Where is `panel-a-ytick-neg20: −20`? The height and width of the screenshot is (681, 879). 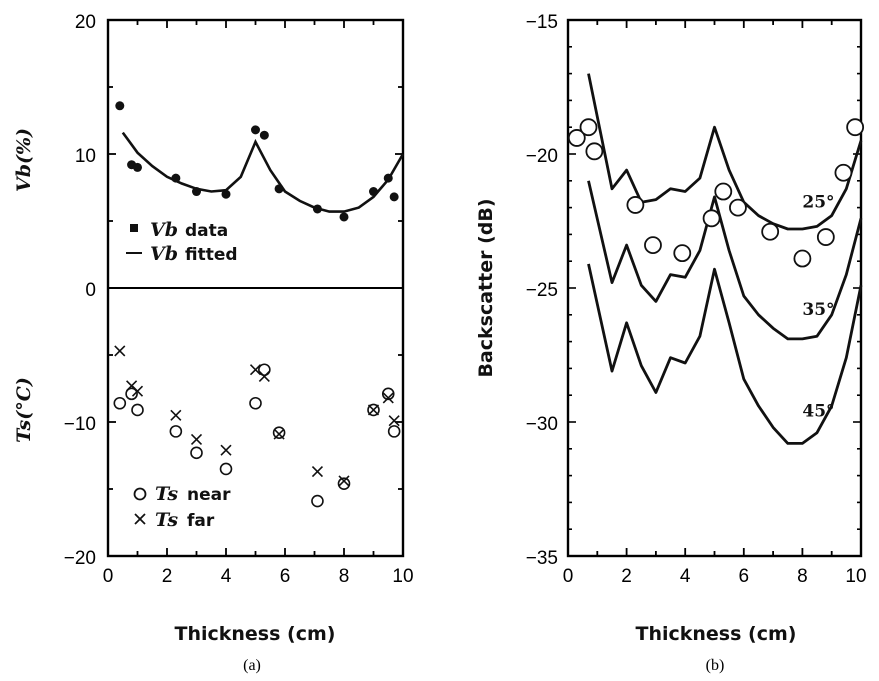
panel-a-ytick-neg20: −20 is located at coordinates (80, 558).